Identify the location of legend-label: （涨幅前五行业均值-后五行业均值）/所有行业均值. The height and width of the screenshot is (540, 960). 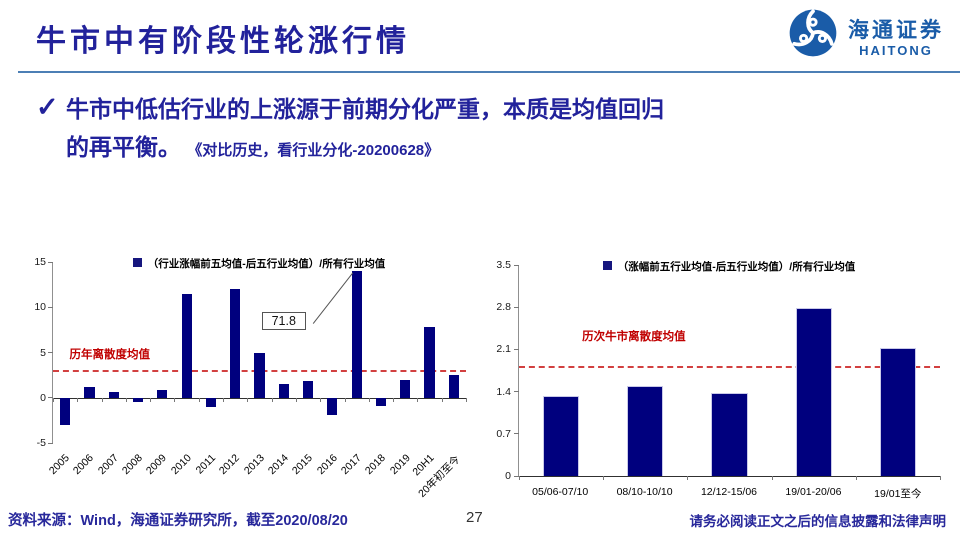
(736, 267).